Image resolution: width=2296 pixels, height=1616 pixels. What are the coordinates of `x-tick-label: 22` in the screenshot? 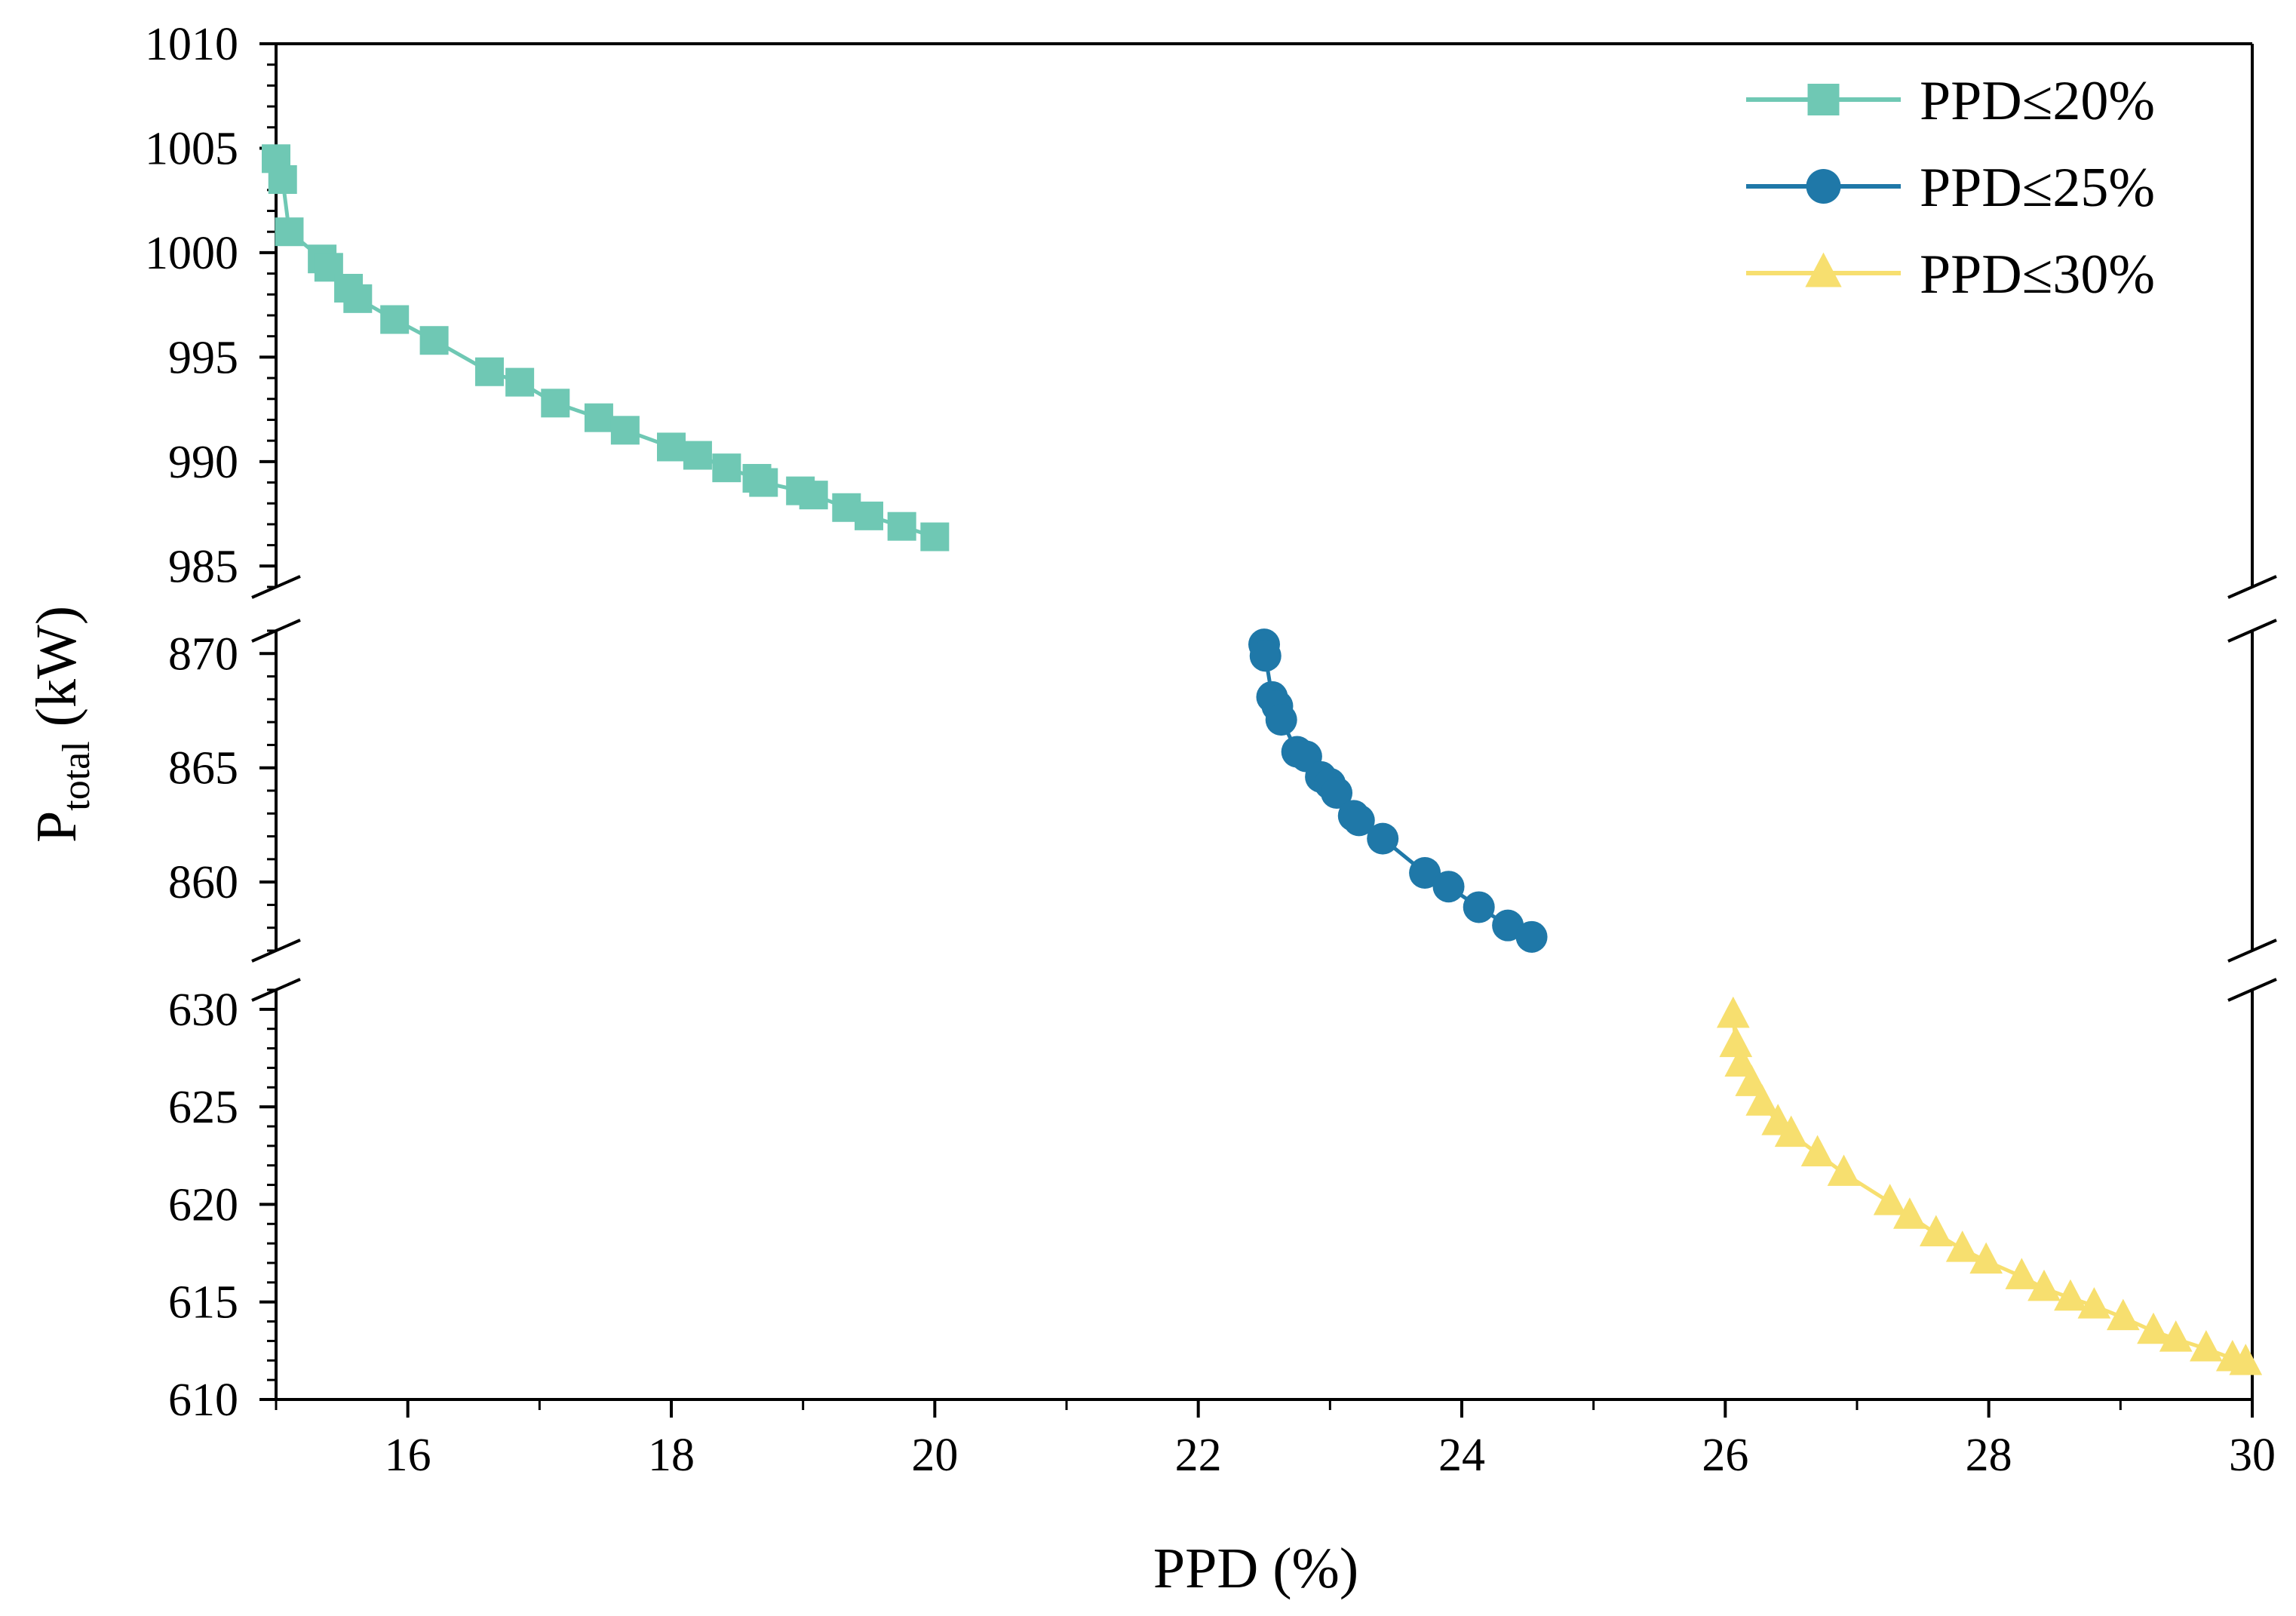 It's located at (1198, 1455).